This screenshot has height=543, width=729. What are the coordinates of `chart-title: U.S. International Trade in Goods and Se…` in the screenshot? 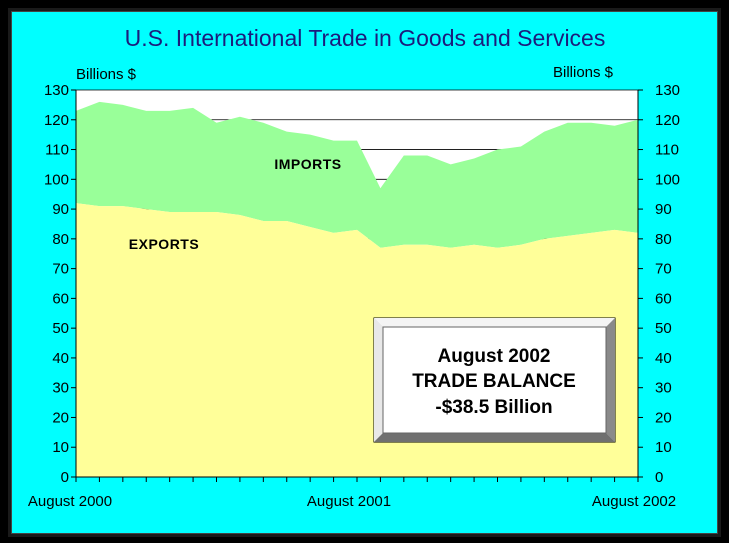 It's located at (365, 38).